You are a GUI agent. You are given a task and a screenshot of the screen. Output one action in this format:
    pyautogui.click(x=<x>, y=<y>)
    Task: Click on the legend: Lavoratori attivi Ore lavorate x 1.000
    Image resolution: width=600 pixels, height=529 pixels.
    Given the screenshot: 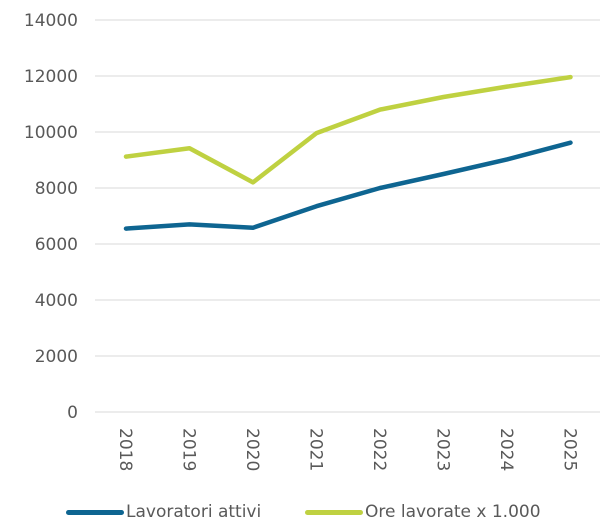 What is the action you would take?
    pyautogui.click(x=300, y=514)
    